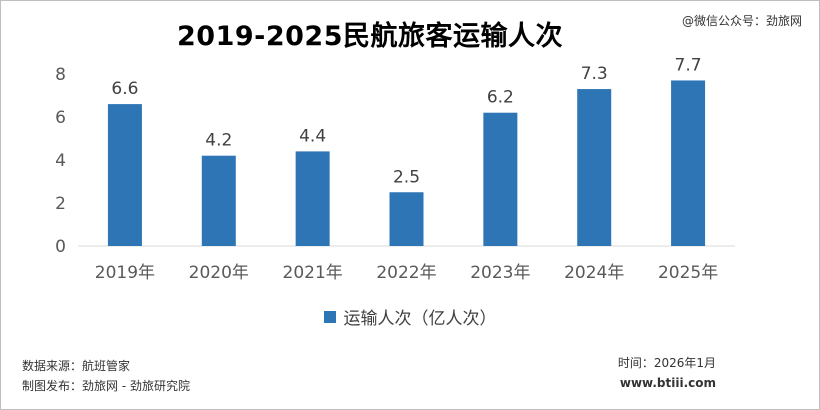 The image size is (820, 410). Describe the element at coordinates (500, 273) in the screenshot. I see `x-tick-label: 2023年` at that location.